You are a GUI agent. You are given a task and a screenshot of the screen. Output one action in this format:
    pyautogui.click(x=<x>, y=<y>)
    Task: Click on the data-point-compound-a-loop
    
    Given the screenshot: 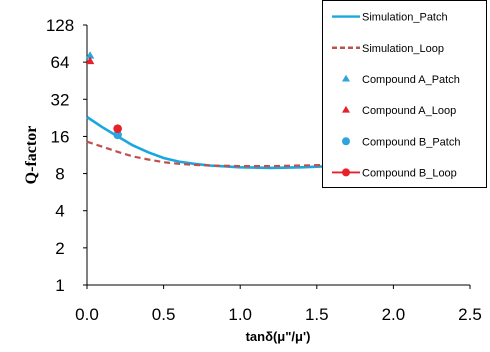 What is the action you would take?
    pyautogui.click(x=90, y=60)
    